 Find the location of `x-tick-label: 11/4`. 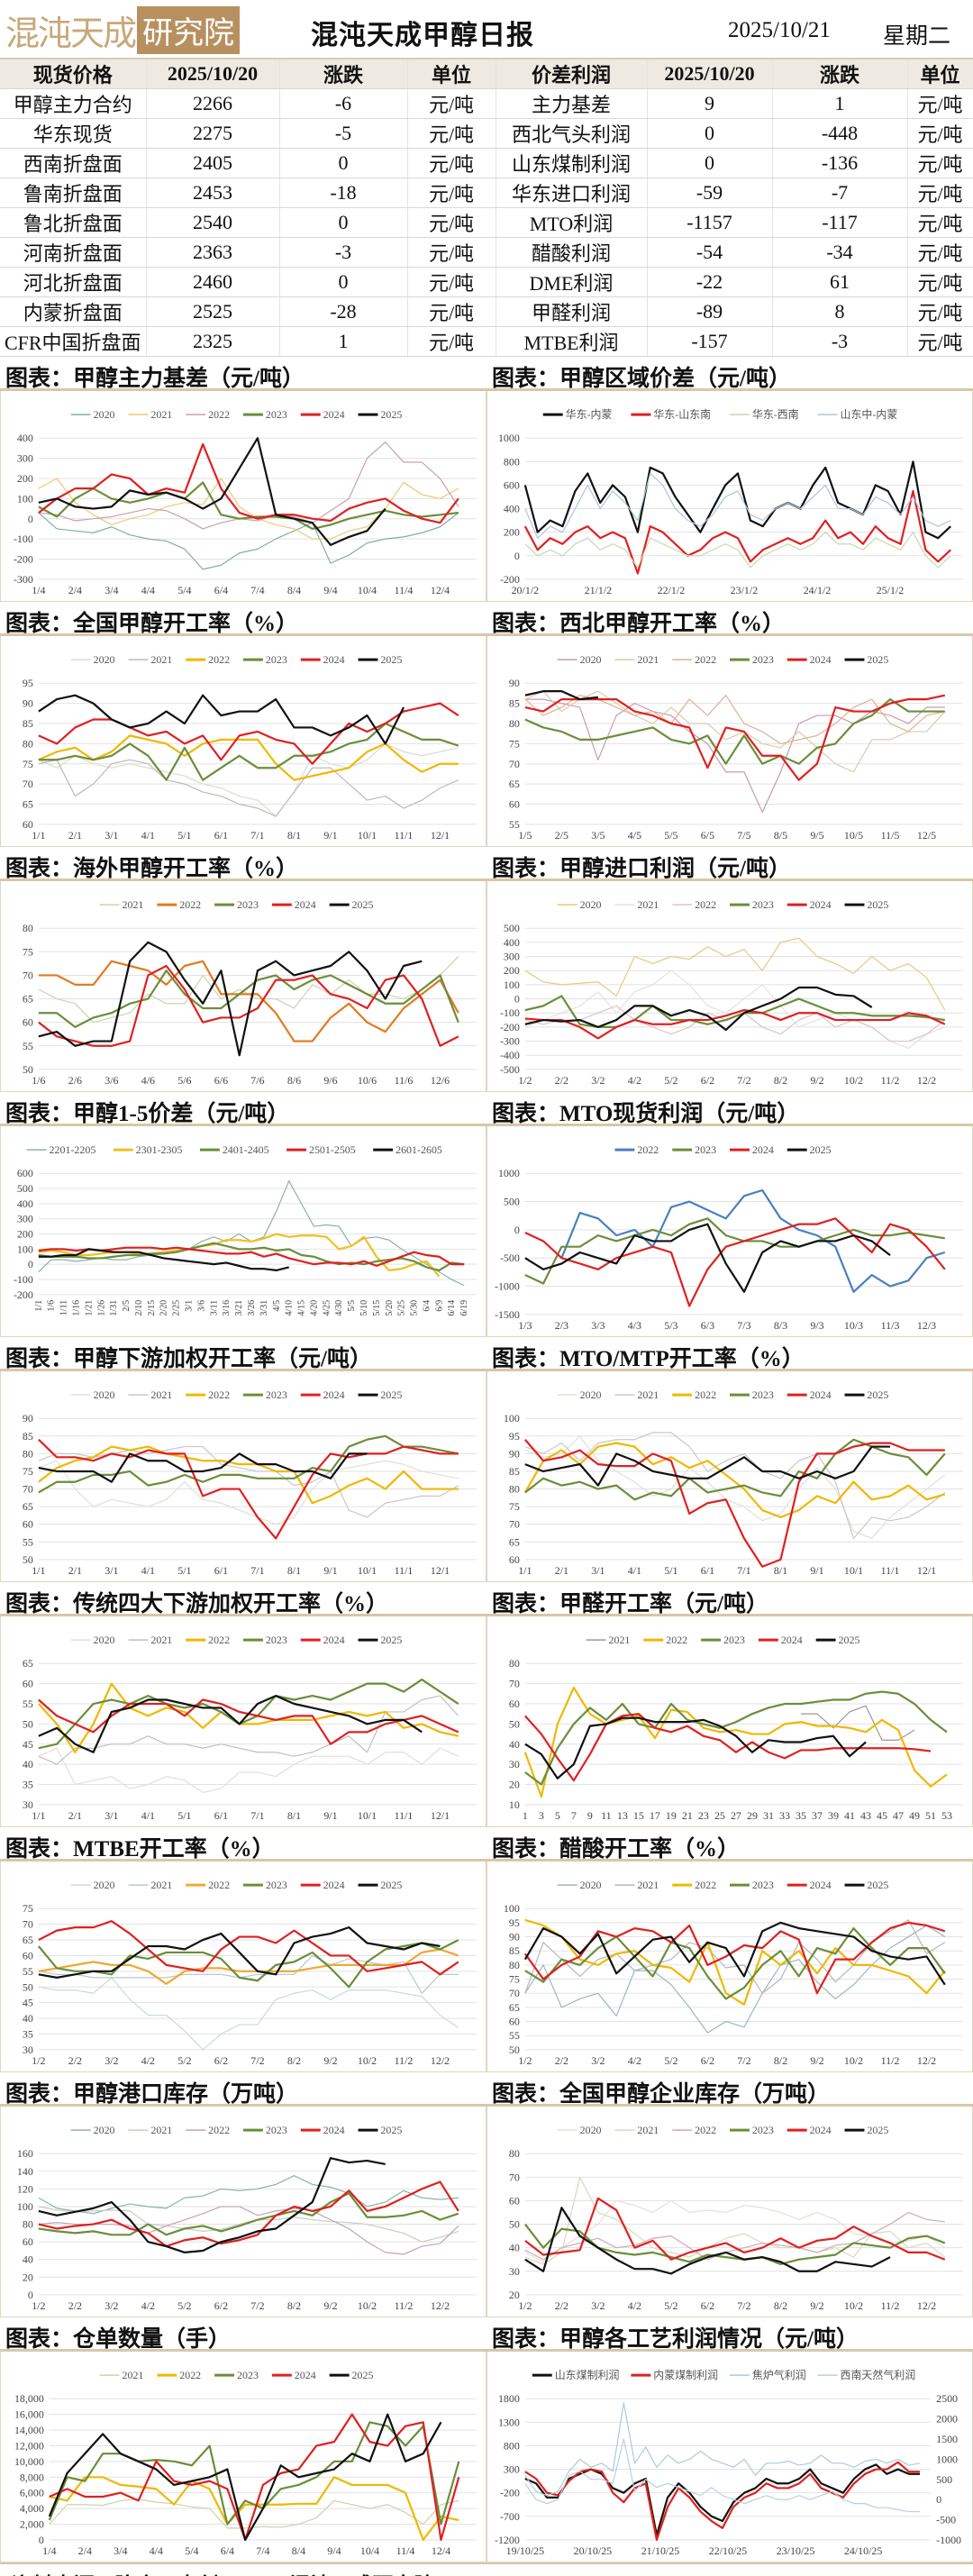

x-tick-label: 11/4 is located at coordinates (405, 590).